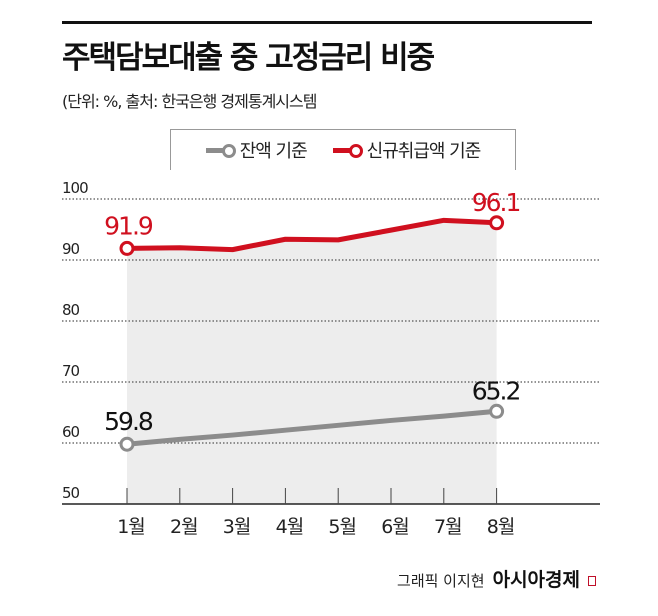  Describe the element at coordinates (395, 527) in the screenshot. I see `x-tick-label: 6월` at that location.